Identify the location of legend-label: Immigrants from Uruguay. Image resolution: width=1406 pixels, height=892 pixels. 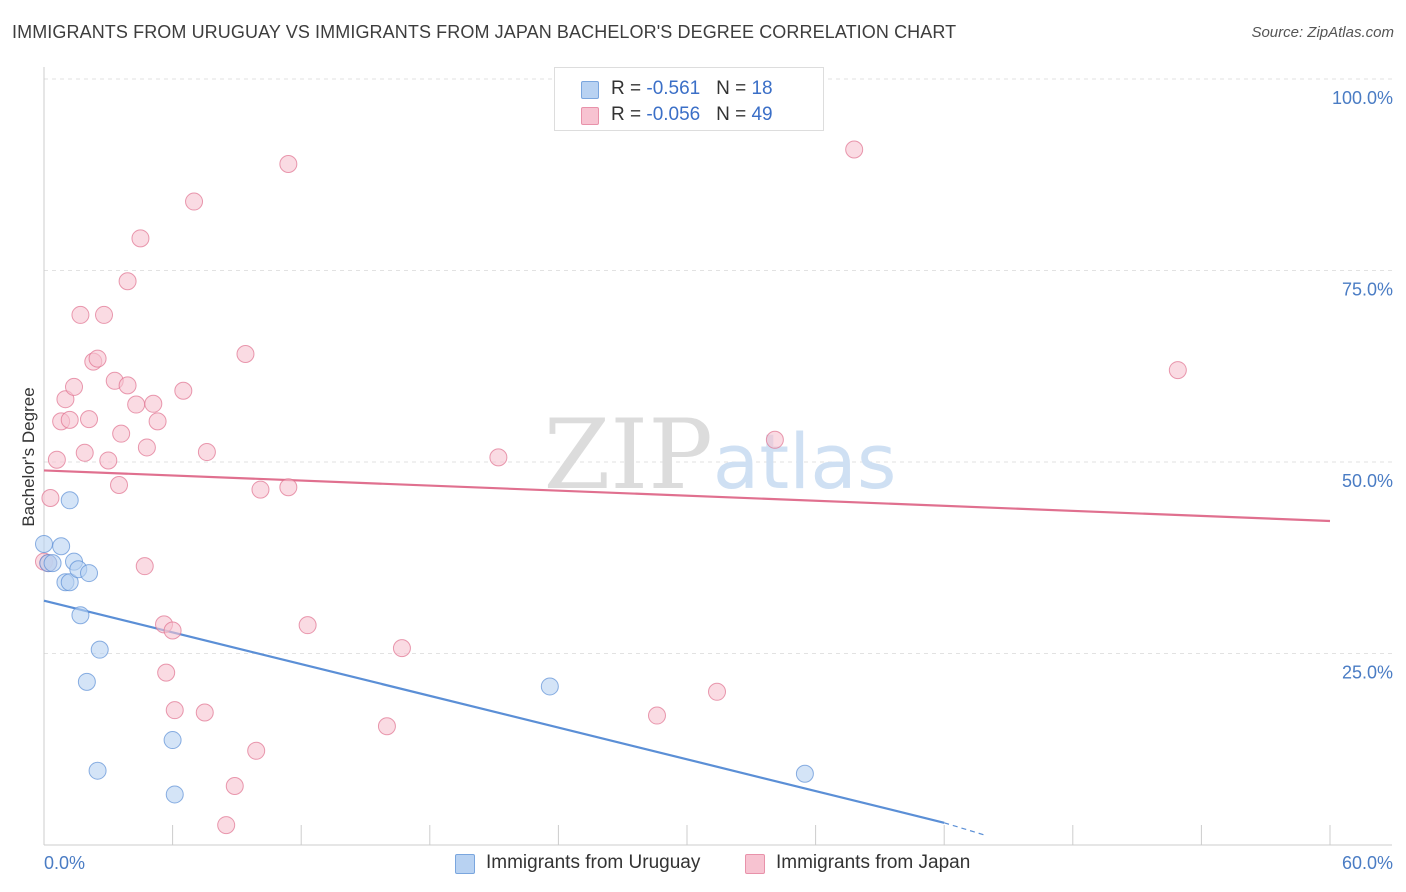
(593, 862).